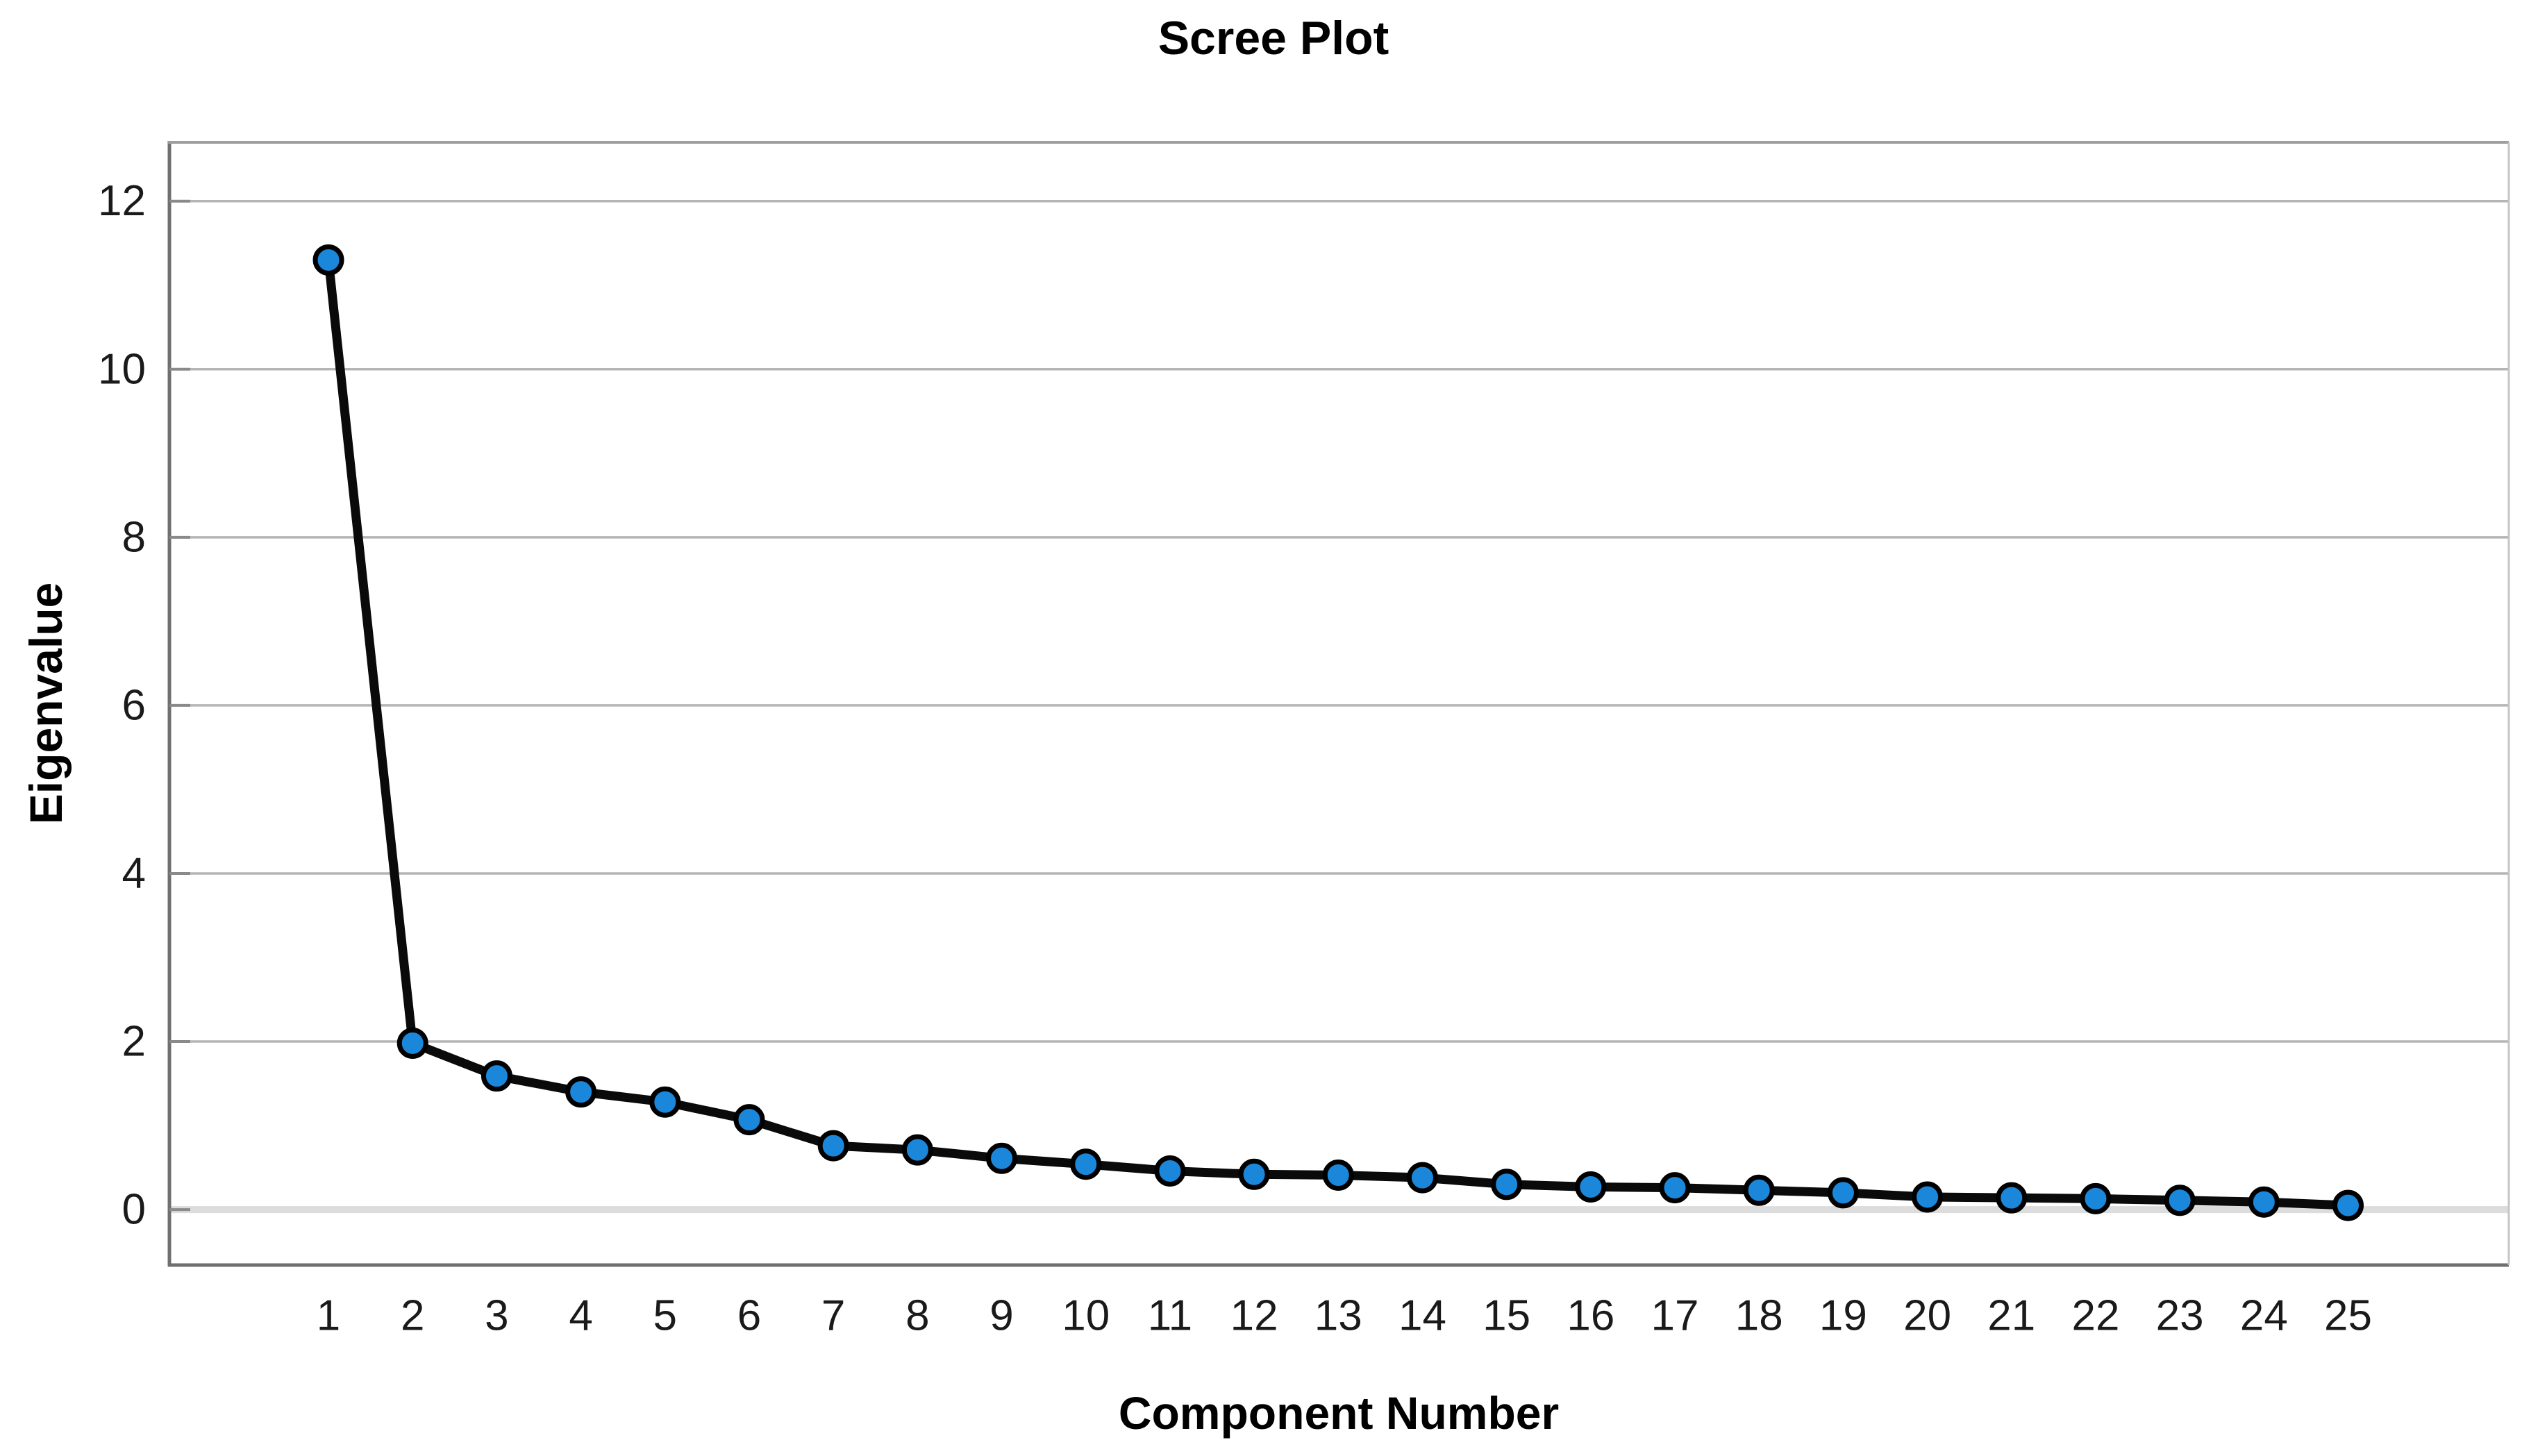  I want to click on y-tick-label: 8, so click(134, 537).